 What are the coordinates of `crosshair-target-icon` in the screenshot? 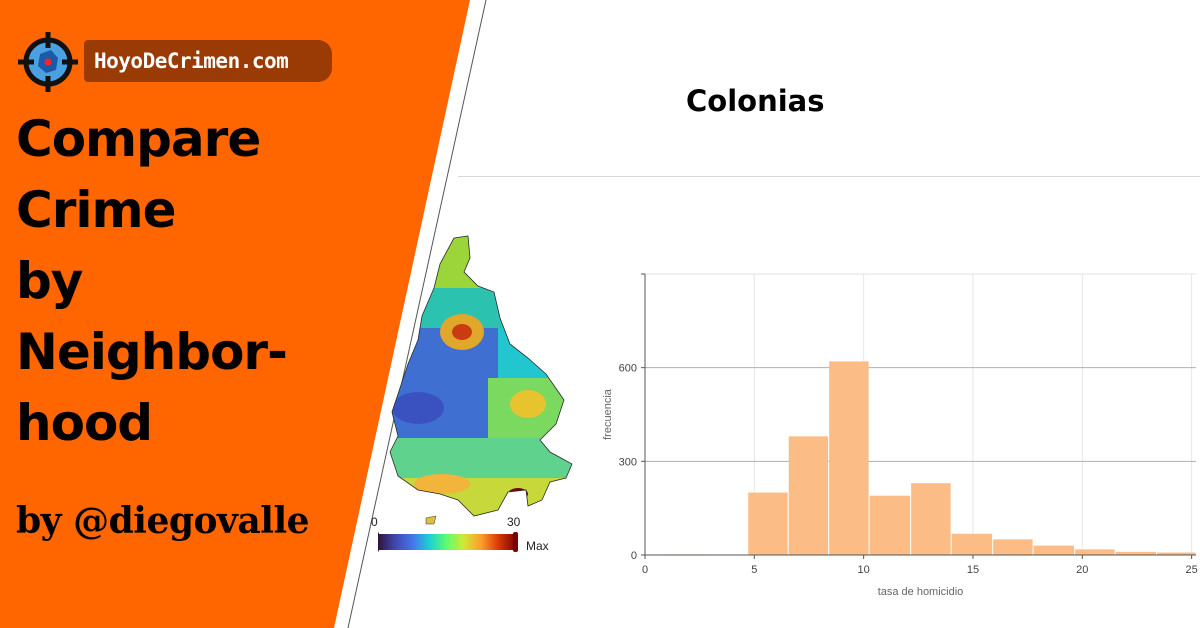 It's located at (48, 62).